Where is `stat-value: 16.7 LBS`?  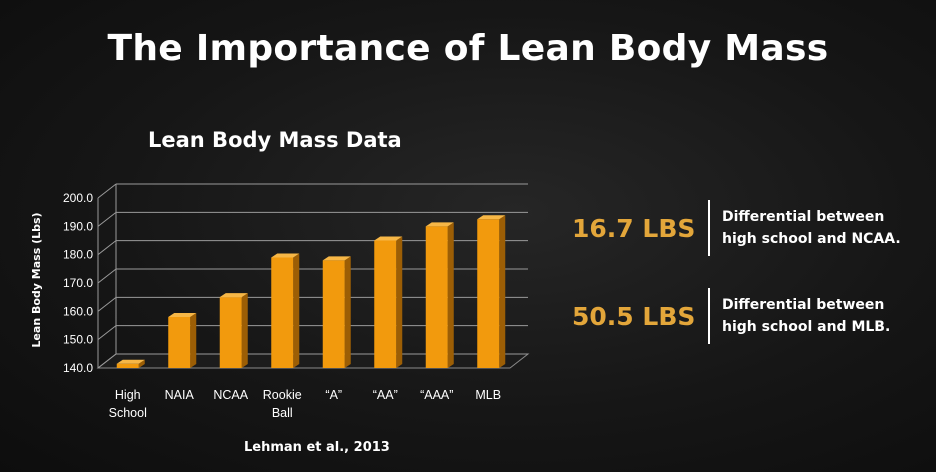
stat-value: 16.7 LBS is located at coordinates (634, 228).